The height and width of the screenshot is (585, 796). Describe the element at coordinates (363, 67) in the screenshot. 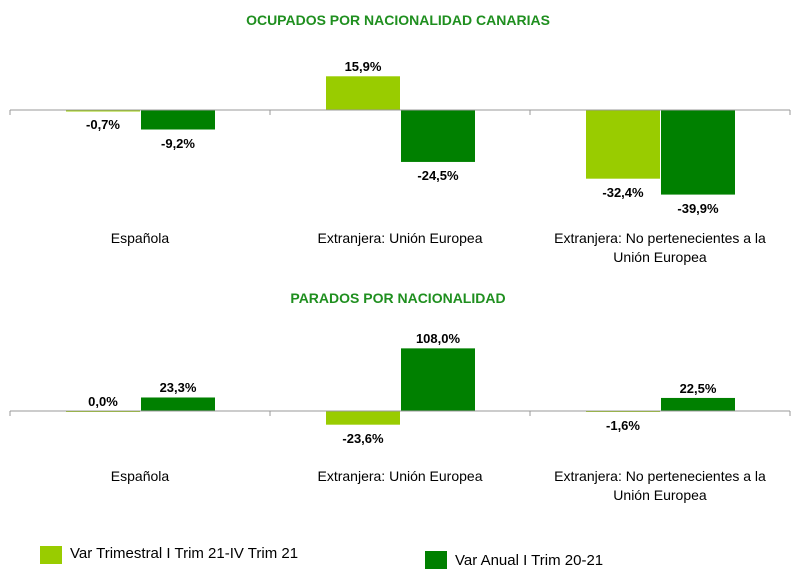

I see `value-label: 15,9%` at that location.